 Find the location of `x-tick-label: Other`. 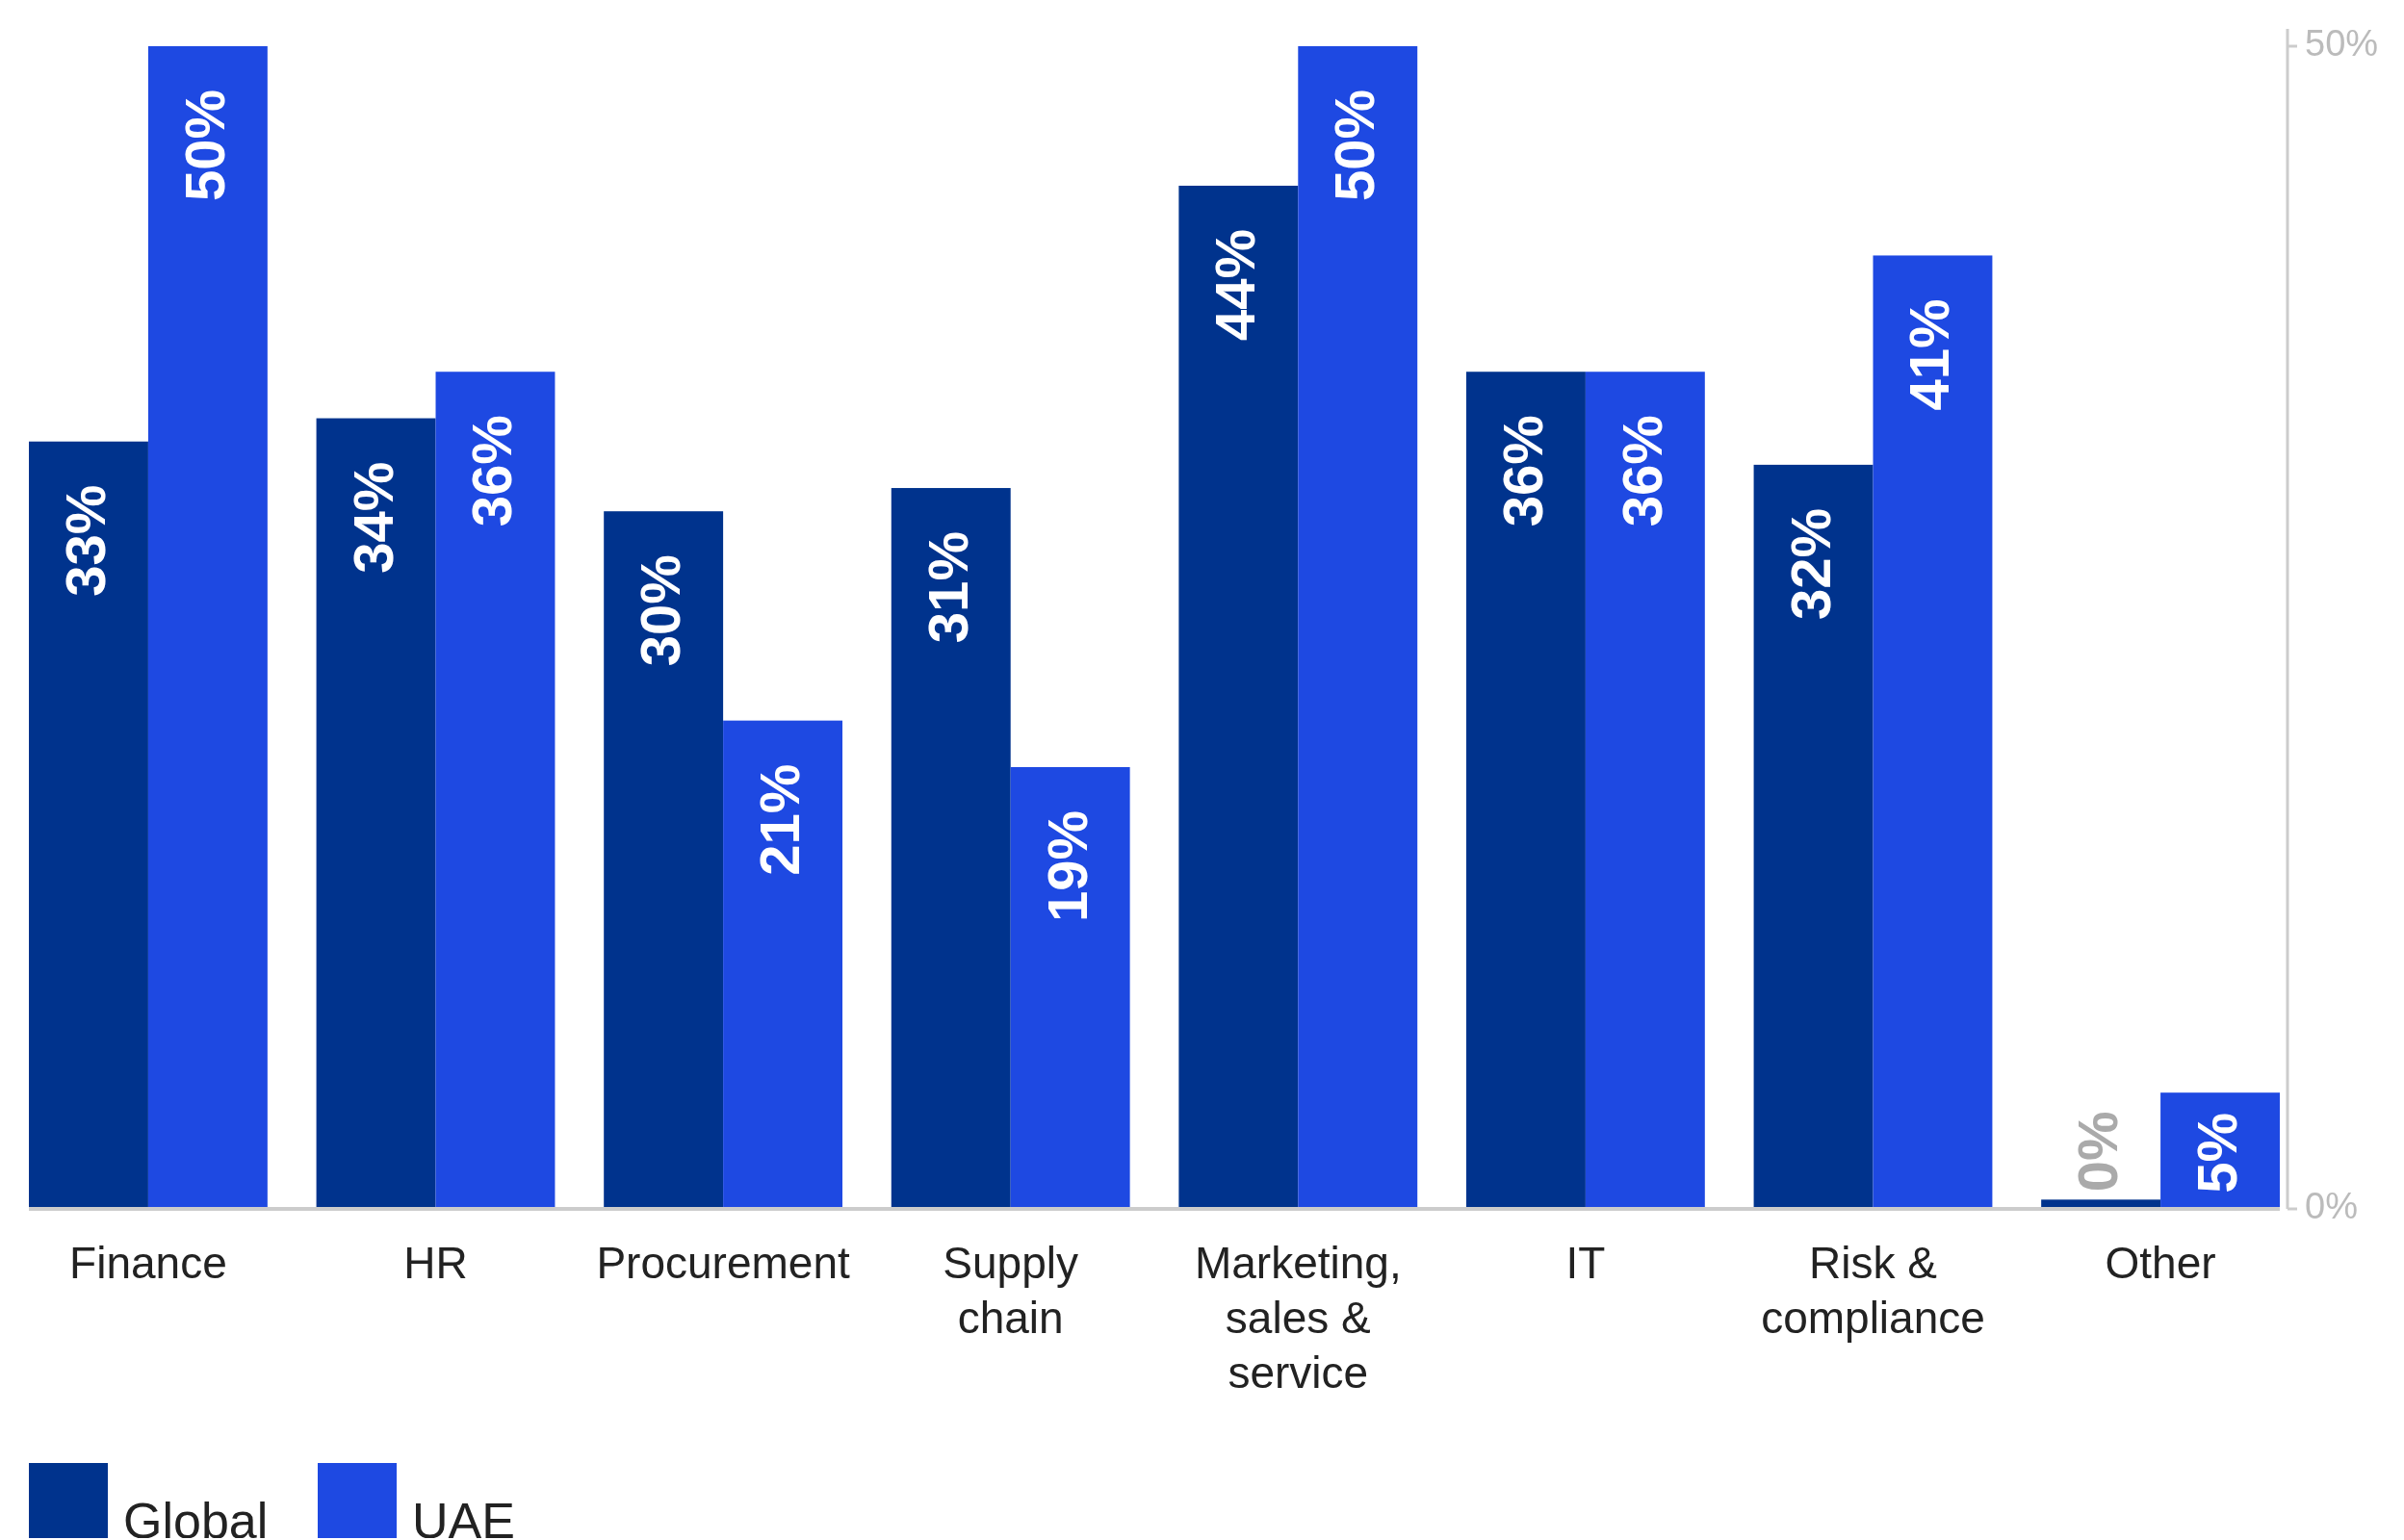

x-tick-label: Other is located at coordinates (2160, 1263).